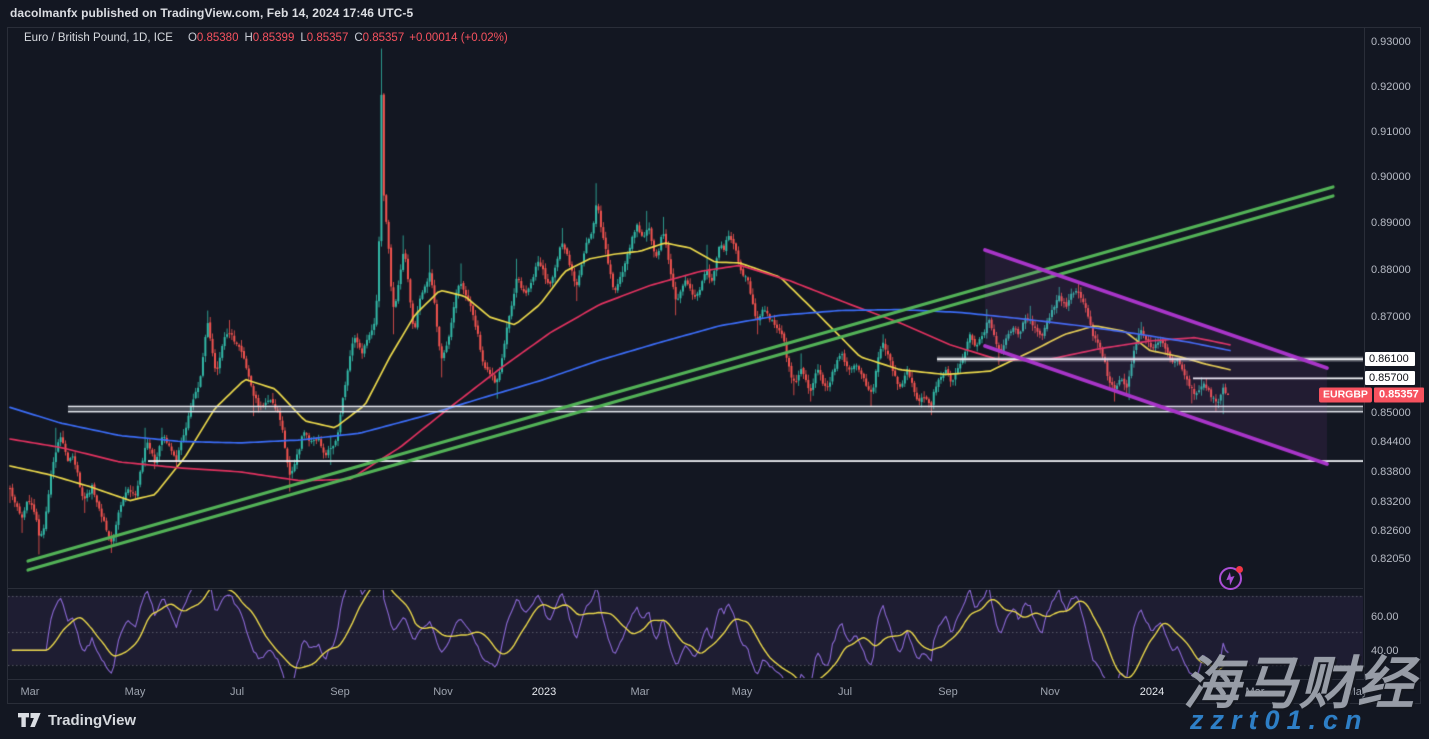 The height and width of the screenshot is (739, 1429). What do you see at coordinates (248, 38) in the screenshot?
I see `ohlc-letter-H: H` at bounding box center [248, 38].